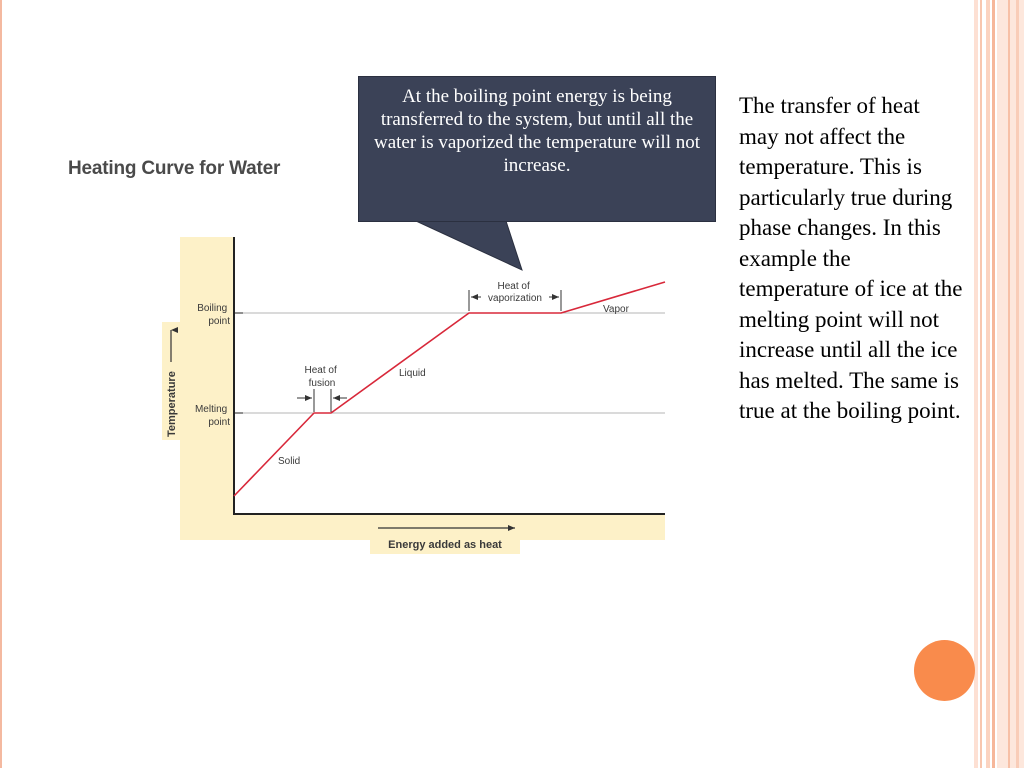  What do you see at coordinates (412, 373) in the screenshot?
I see `liquid-annotation: Liquid` at bounding box center [412, 373].